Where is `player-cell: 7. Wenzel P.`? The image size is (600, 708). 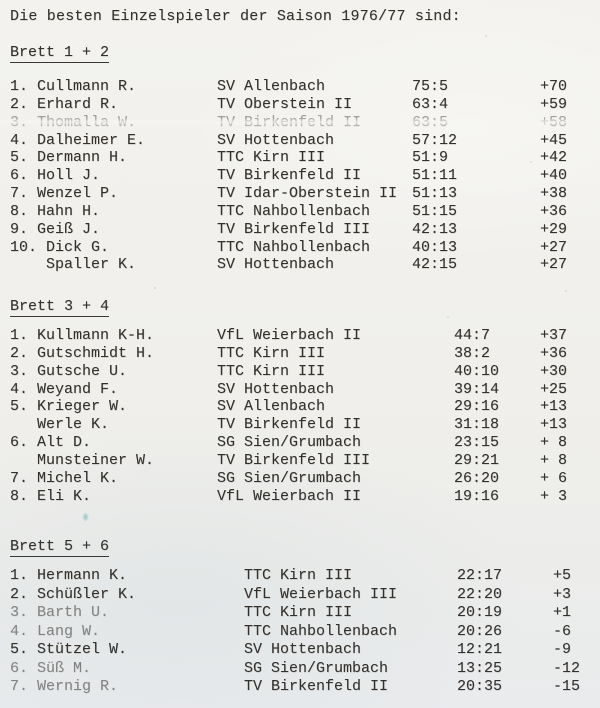
player-cell: 7. Wenzel P. is located at coordinates (64, 194).